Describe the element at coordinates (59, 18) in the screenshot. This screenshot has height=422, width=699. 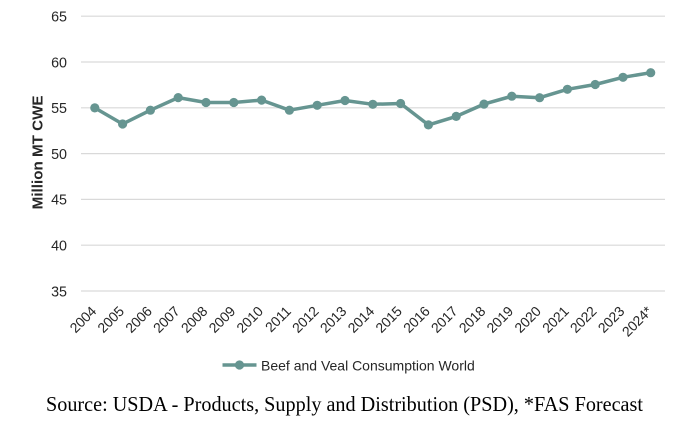
I see `svg-text: 65` at that location.